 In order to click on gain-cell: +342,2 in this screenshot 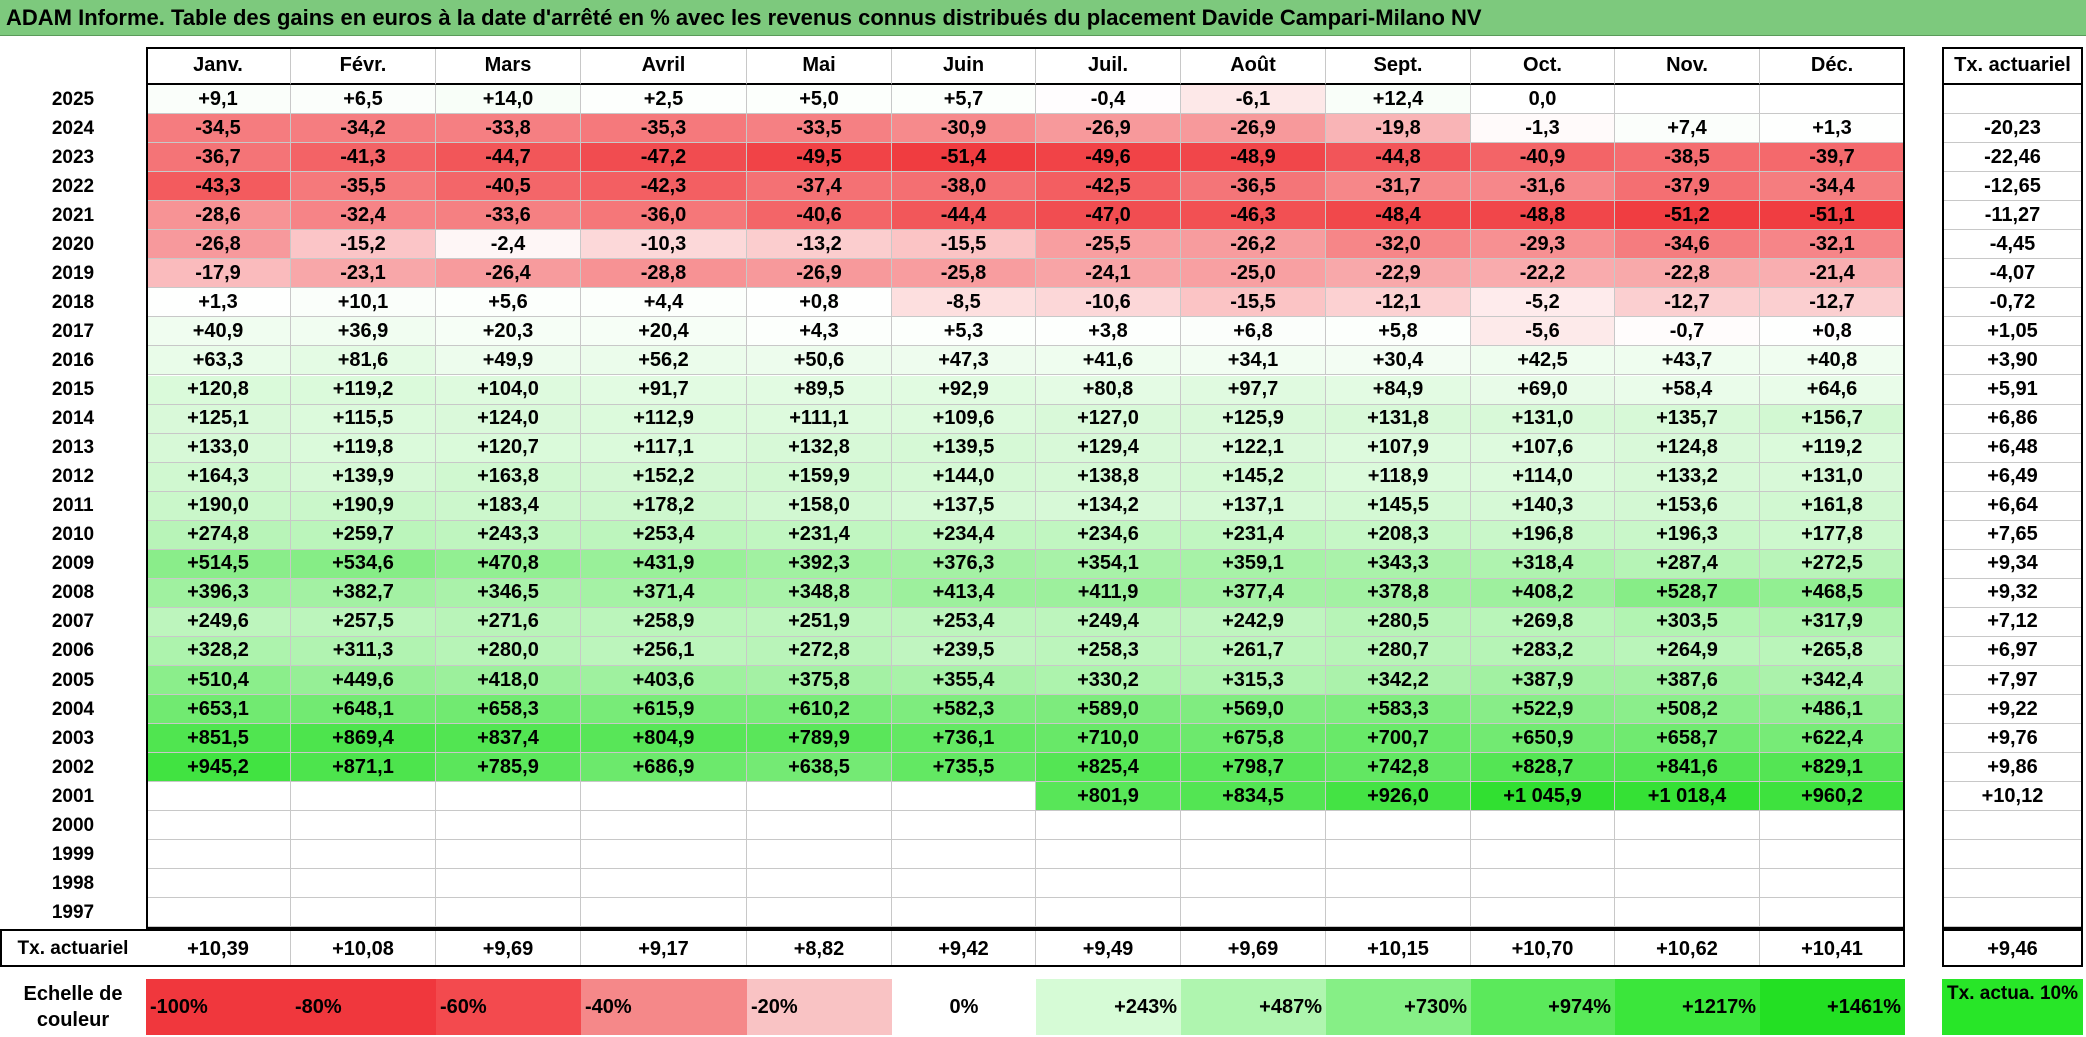, I will do `click(1398, 681)`.